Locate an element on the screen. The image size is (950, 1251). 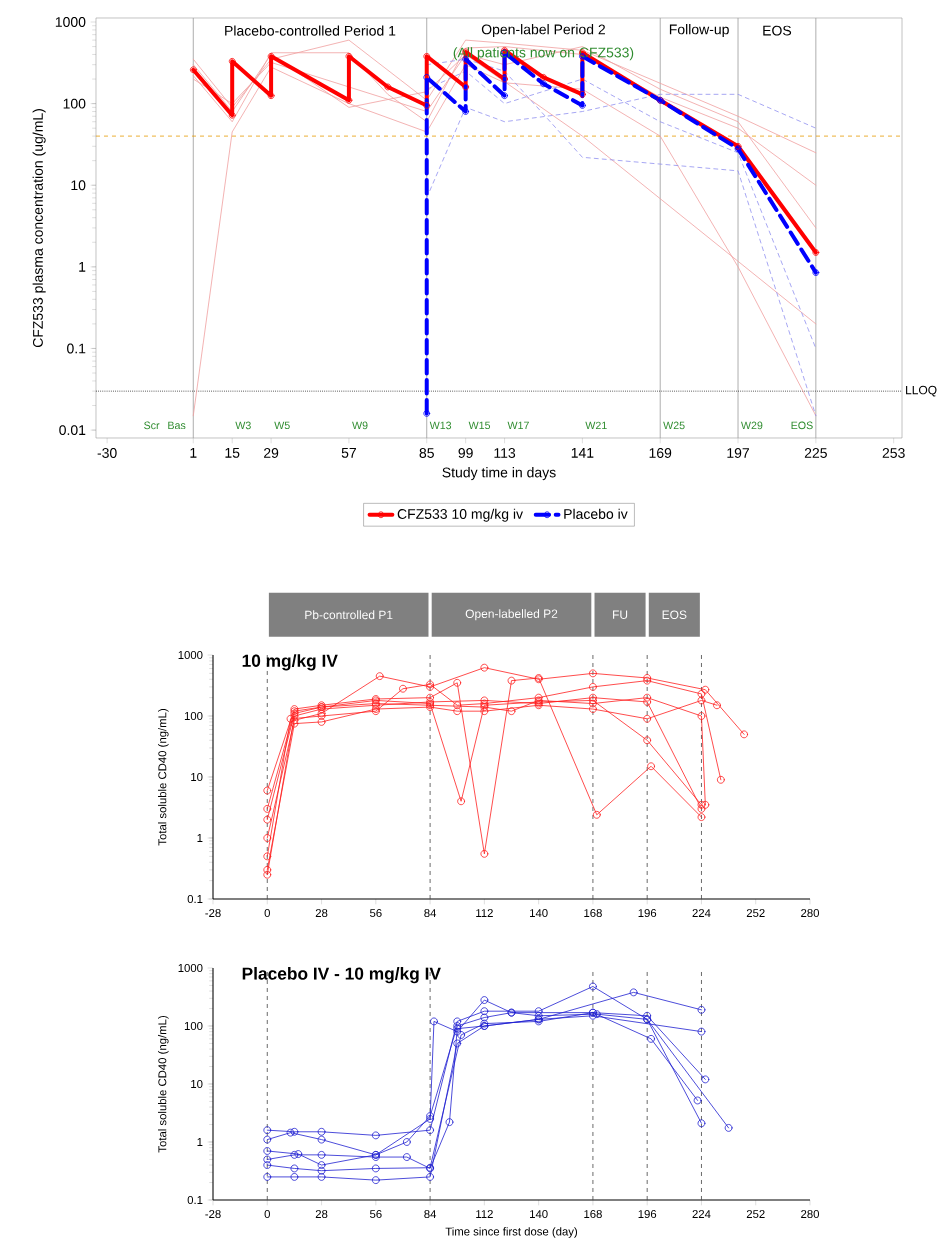
annotation: Scr is located at coordinates (152, 425).